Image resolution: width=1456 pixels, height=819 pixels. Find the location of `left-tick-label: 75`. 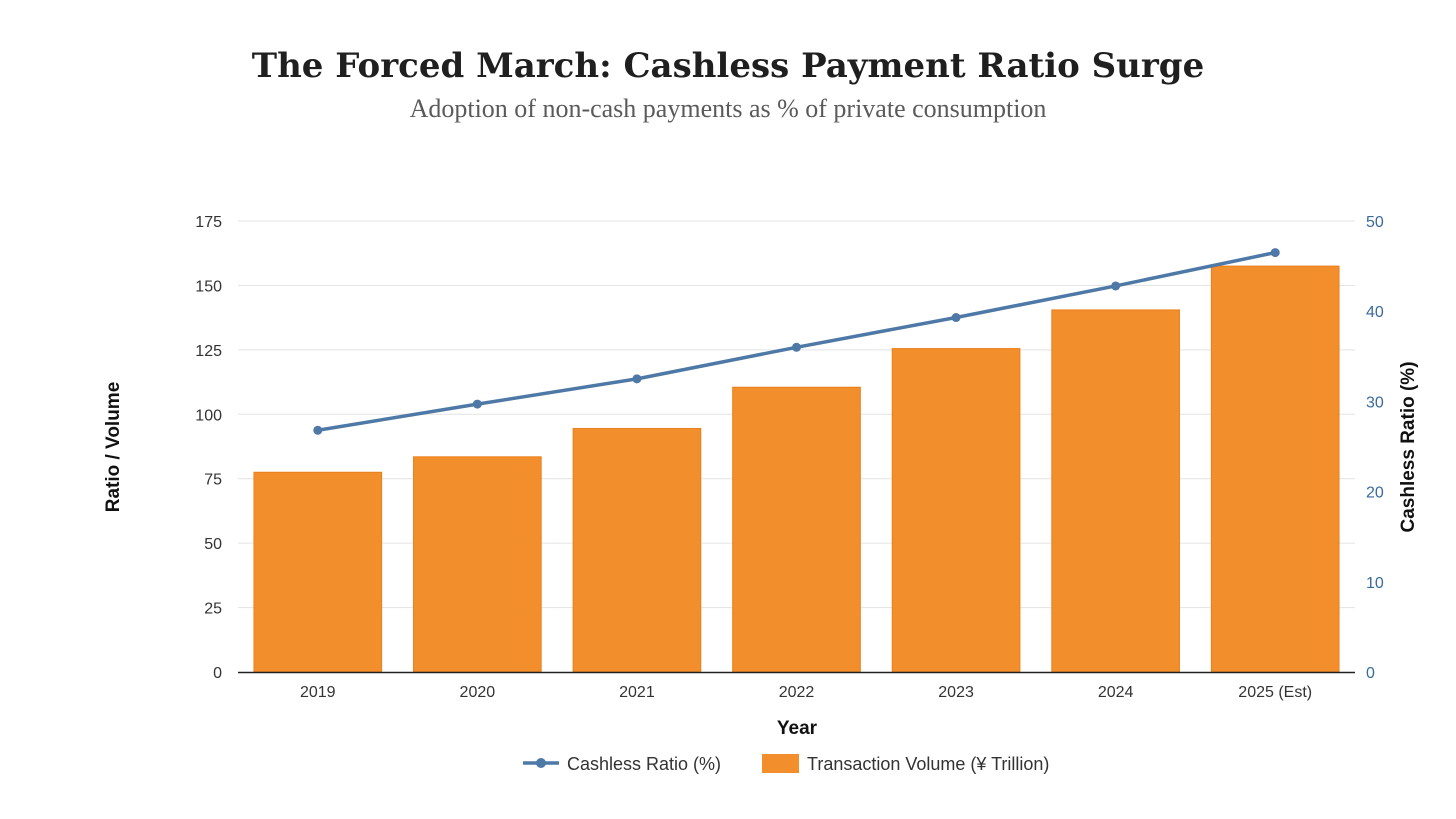

left-tick-label: 75 is located at coordinates (213, 480).